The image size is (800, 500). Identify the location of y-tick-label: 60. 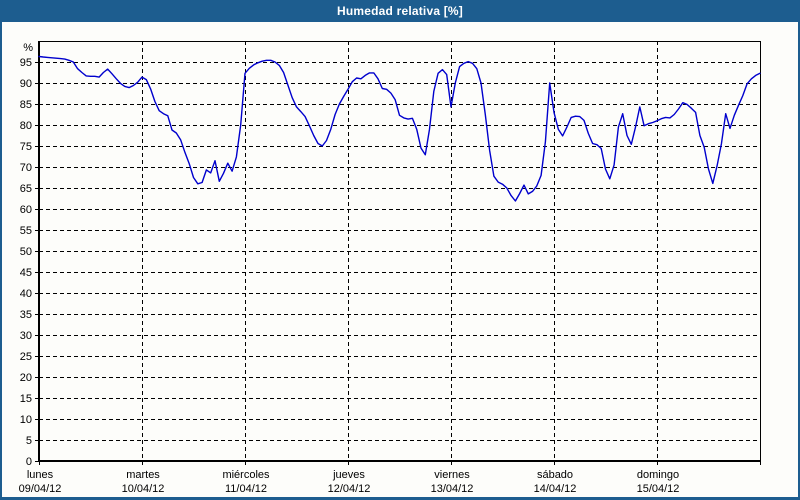
(26, 210).